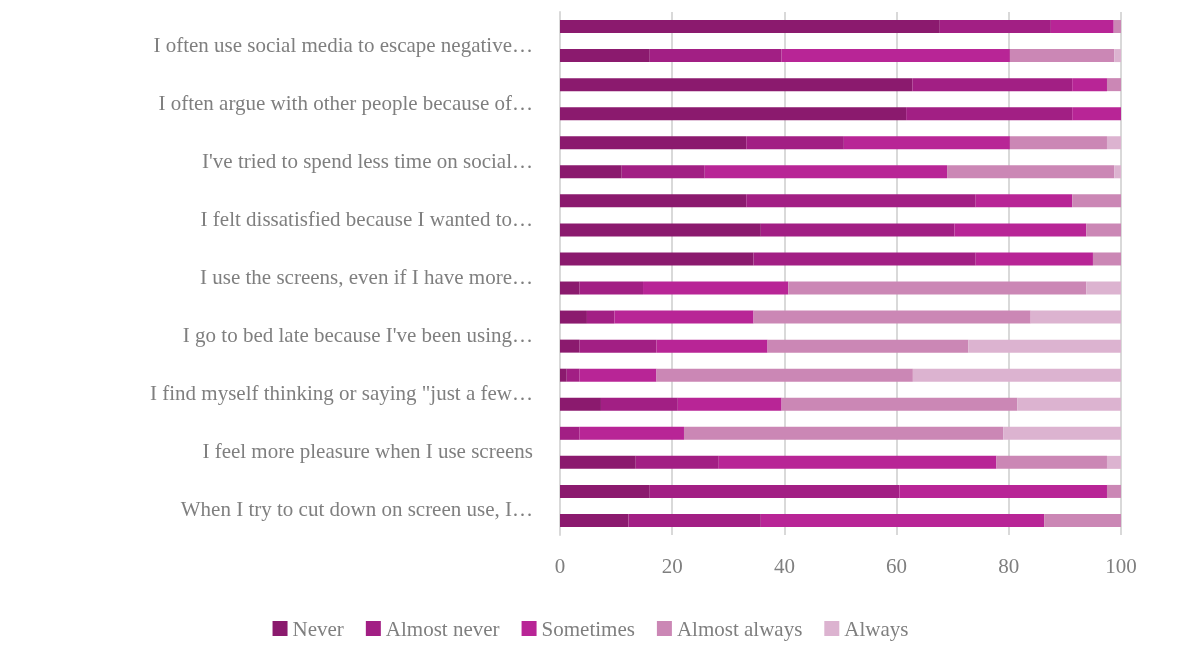 The width and height of the screenshot is (1181, 649). What do you see at coordinates (318, 628) in the screenshot?
I see `legend-label: Never` at bounding box center [318, 628].